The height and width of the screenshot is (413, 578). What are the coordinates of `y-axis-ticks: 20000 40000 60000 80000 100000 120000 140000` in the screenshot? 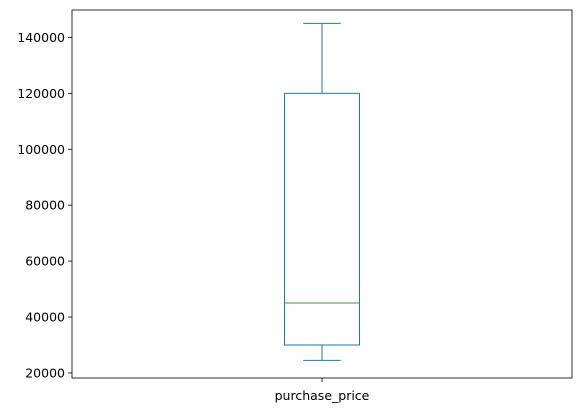 It's located at (44, 205).